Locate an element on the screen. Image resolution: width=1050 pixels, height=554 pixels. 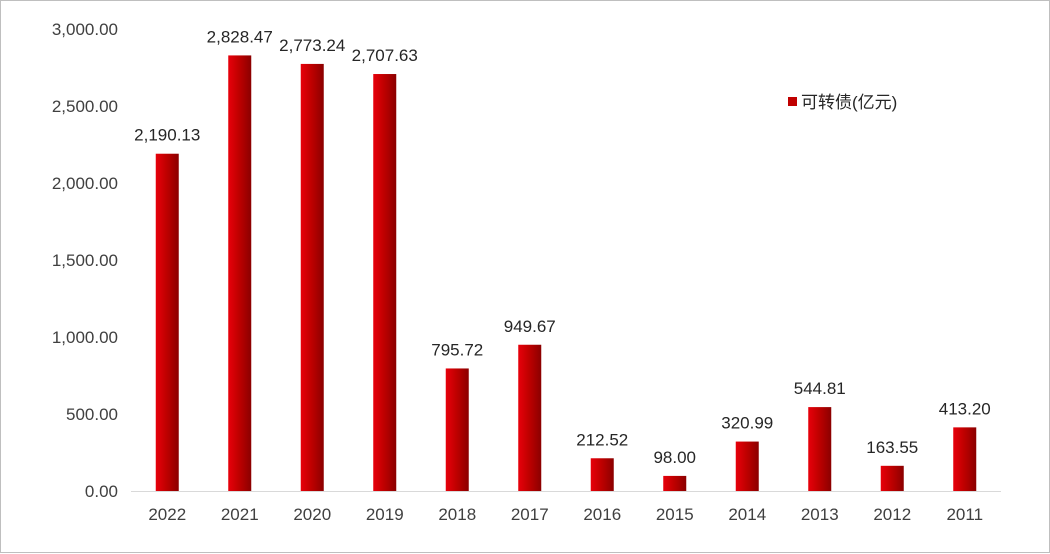
x-tick-label: 2019 is located at coordinates (385, 514).